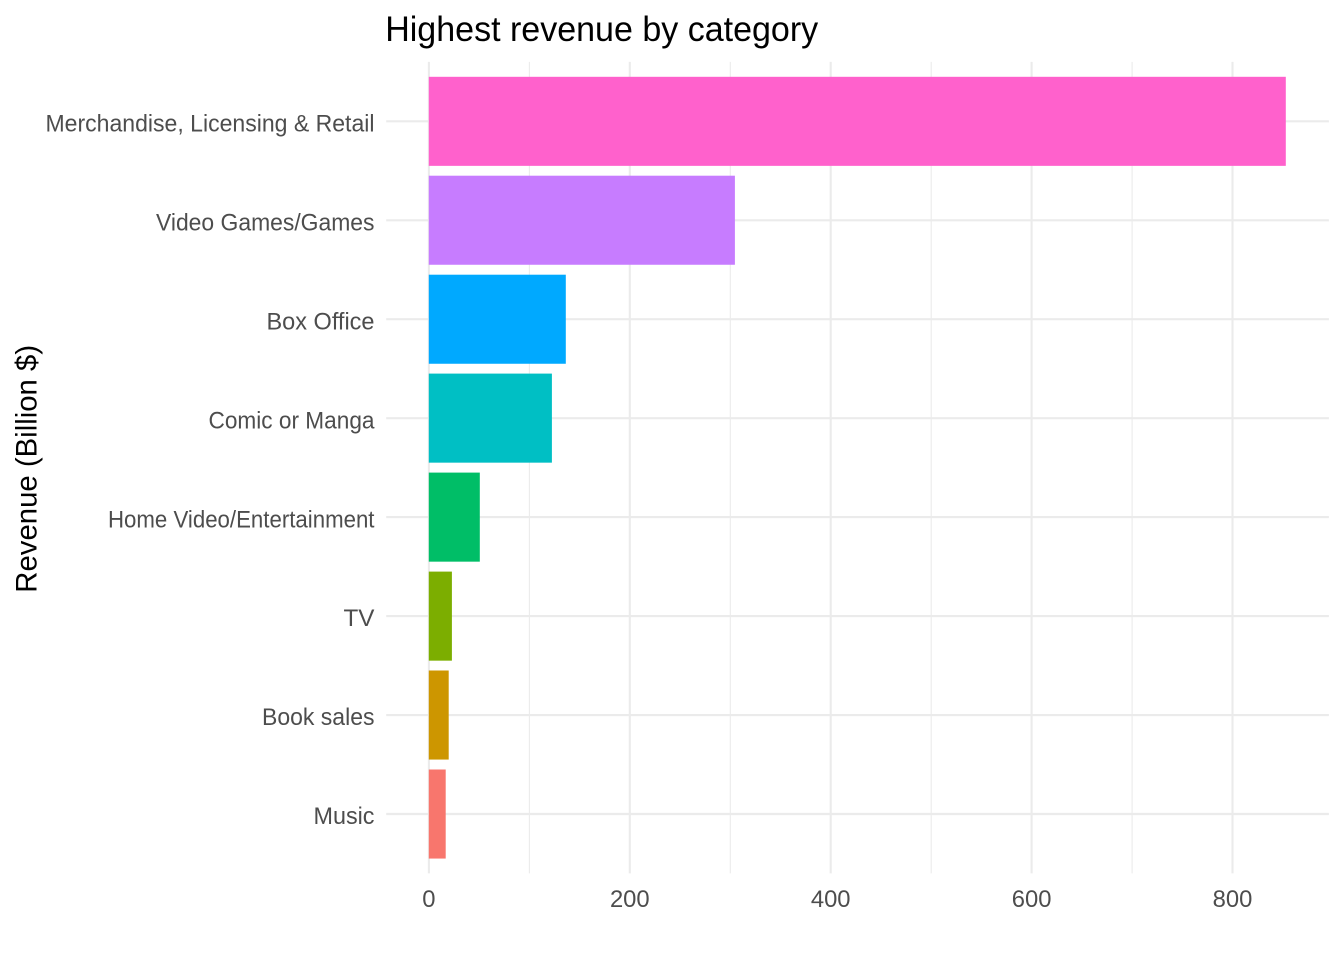 Image resolution: width=1344 pixels, height=960 pixels. What do you see at coordinates (27, 469) in the screenshot?
I see `svg-text: Revenue (Billion $)` at bounding box center [27, 469].